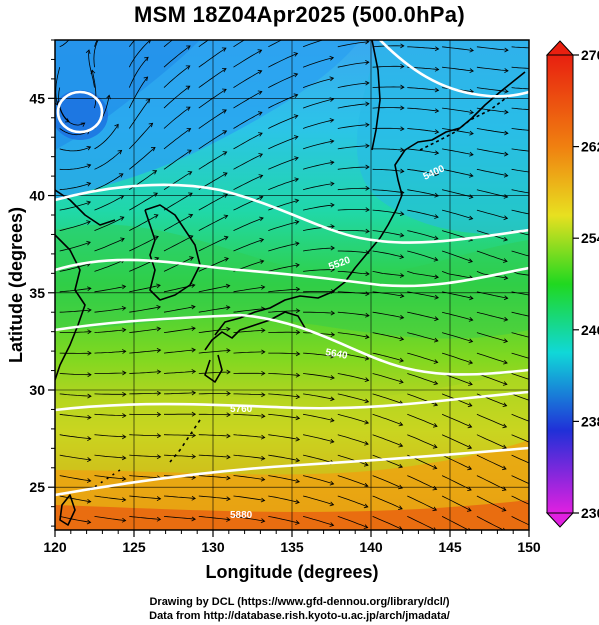 The height and width of the screenshot is (625, 599). What do you see at coordinates (590, 55) in the screenshot?
I see `colorbar-tick-label: 270` at bounding box center [590, 55].